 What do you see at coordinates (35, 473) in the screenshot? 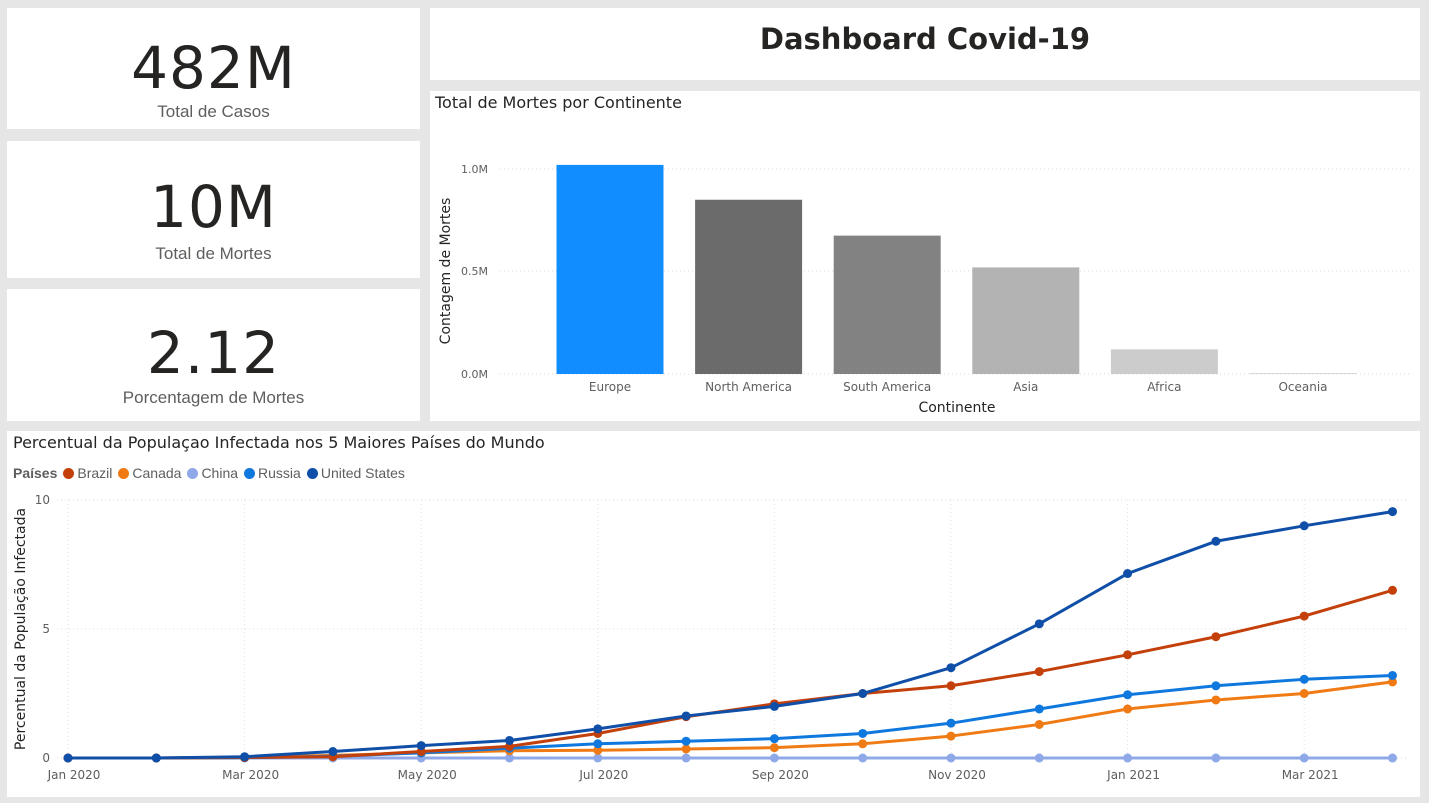
I see `legend-title: Países` at bounding box center [35, 473].